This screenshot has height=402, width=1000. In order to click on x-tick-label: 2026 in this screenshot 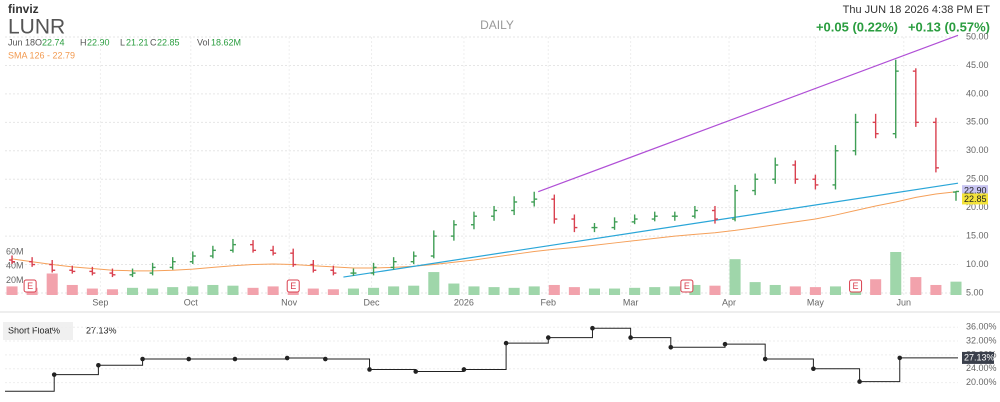, I will do `click(464, 302)`.